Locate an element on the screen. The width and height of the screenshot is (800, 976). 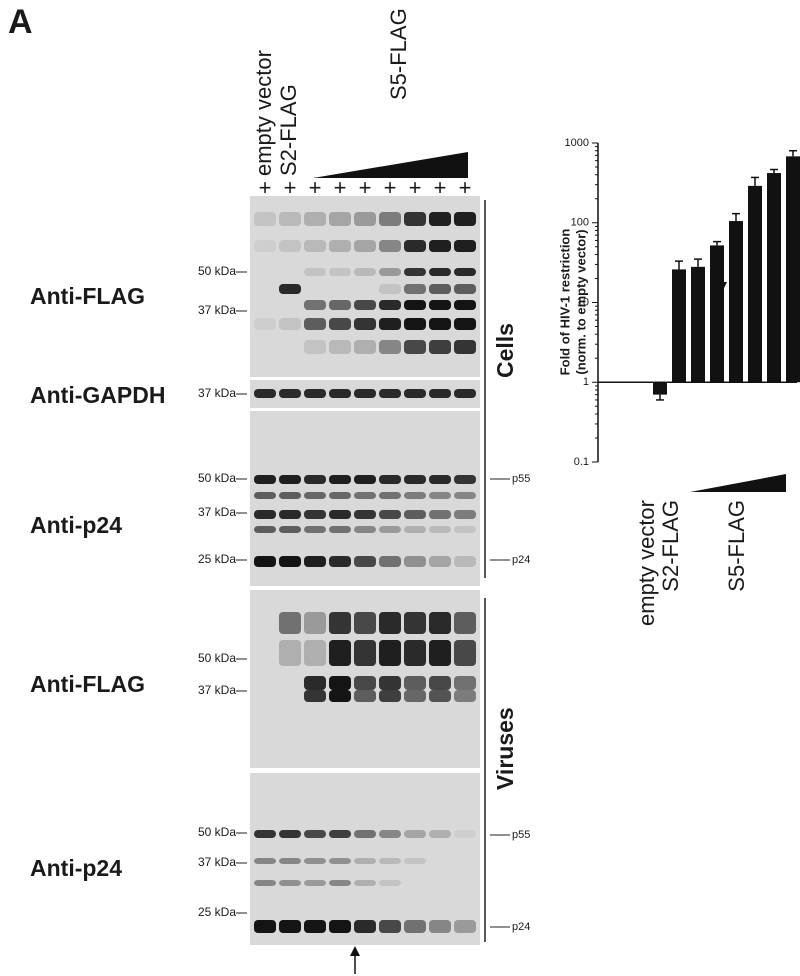
y-tick-label: 10 is located at coordinates (583, 302).